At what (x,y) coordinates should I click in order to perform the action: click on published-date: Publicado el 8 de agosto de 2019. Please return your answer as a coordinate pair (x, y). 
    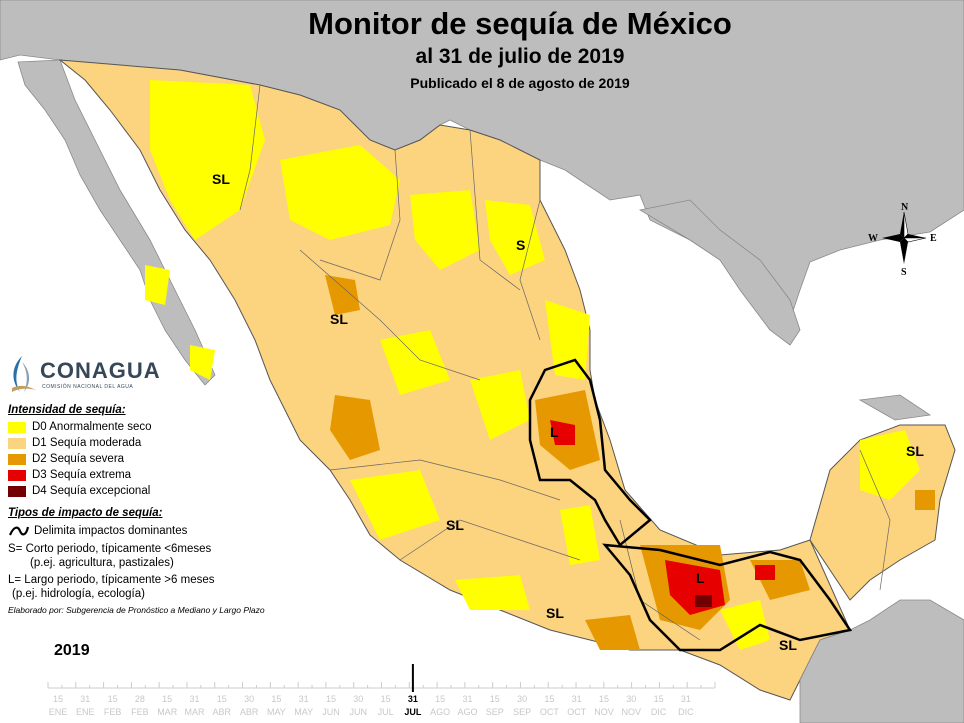
    Looking at the image, I should click on (520, 83).